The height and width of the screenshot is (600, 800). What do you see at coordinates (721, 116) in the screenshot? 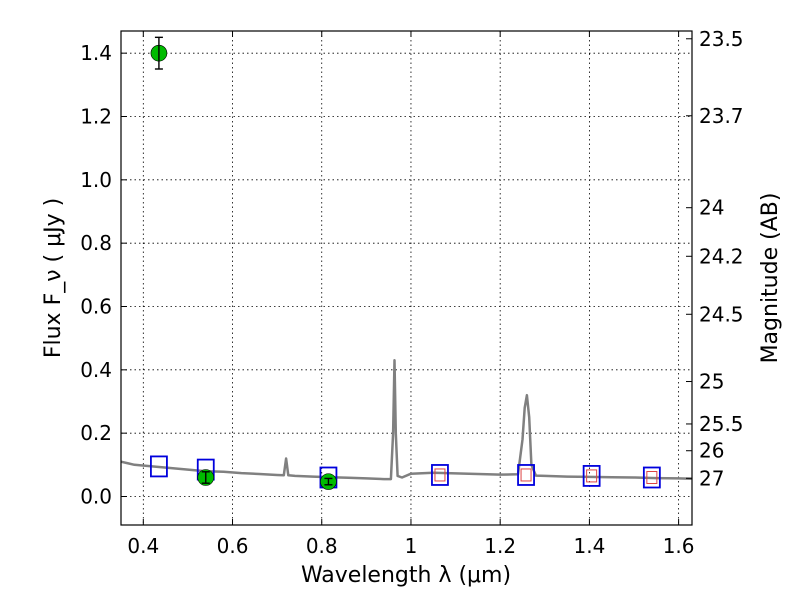
I see `right-tick-label: 23.7` at bounding box center [721, 116].